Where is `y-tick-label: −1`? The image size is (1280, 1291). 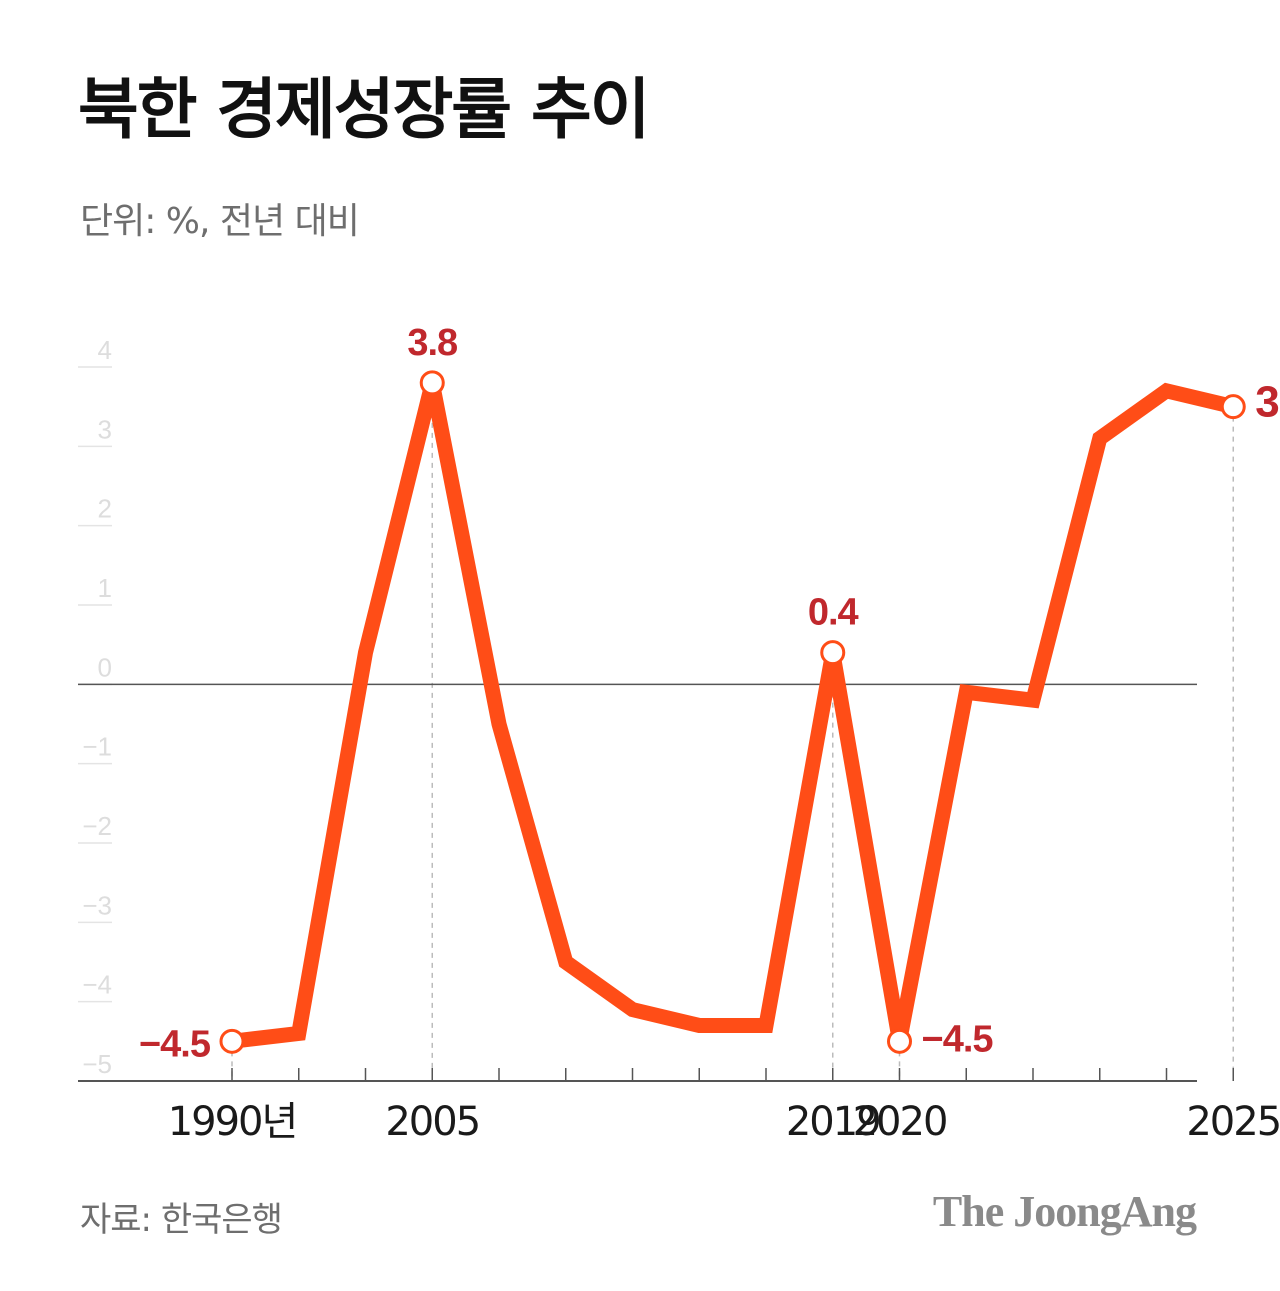
y-tick-label: −1 is located at coordinates (97, 747).